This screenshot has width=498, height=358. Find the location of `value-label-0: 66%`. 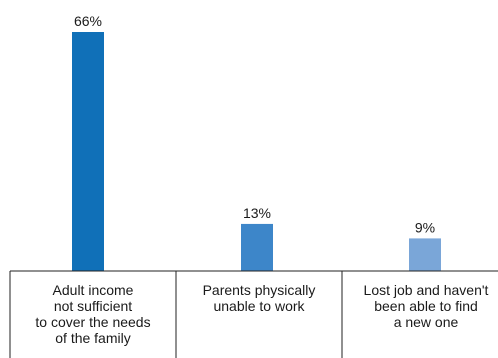

value-label-0: 66% is located at coordinates (88, 21).